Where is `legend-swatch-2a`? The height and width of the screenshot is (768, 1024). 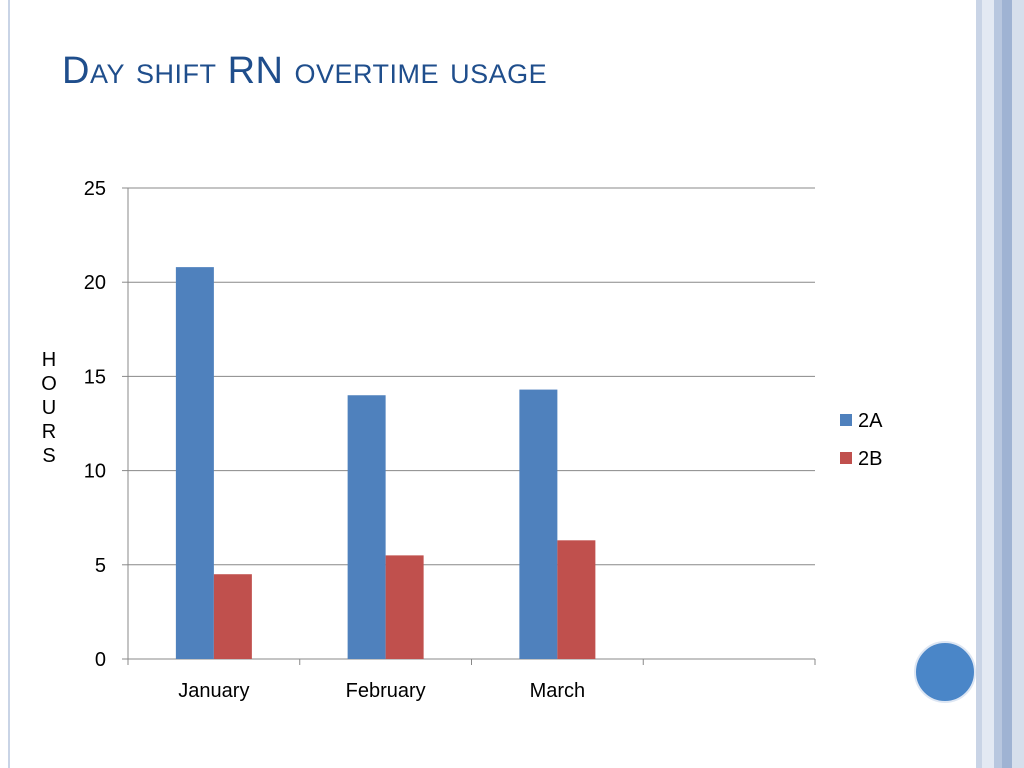 legend-swatch-2a is located at coordinates (846, 420).